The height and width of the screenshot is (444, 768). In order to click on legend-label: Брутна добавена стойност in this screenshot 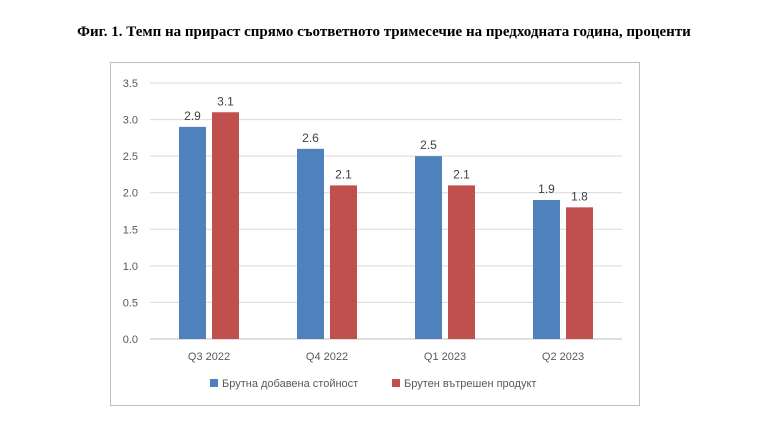, I will do `click(290, 384)`.